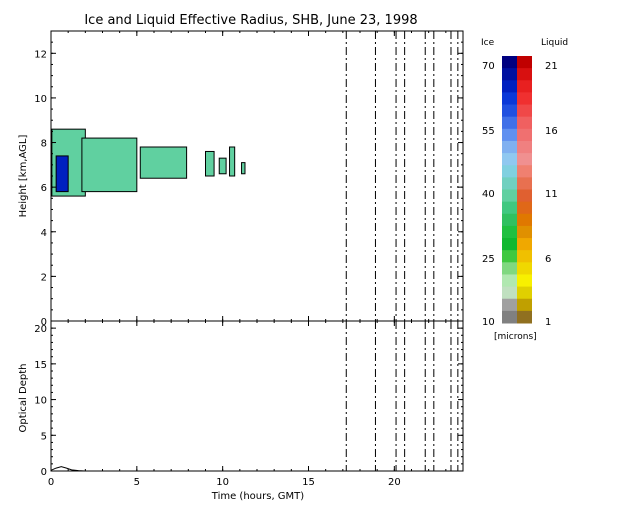 The height and width of the screenshot is (516, 640). Describe the element at coordinates (40, 329) in the screenshot. I see `y-tick-label: 20` at that location.